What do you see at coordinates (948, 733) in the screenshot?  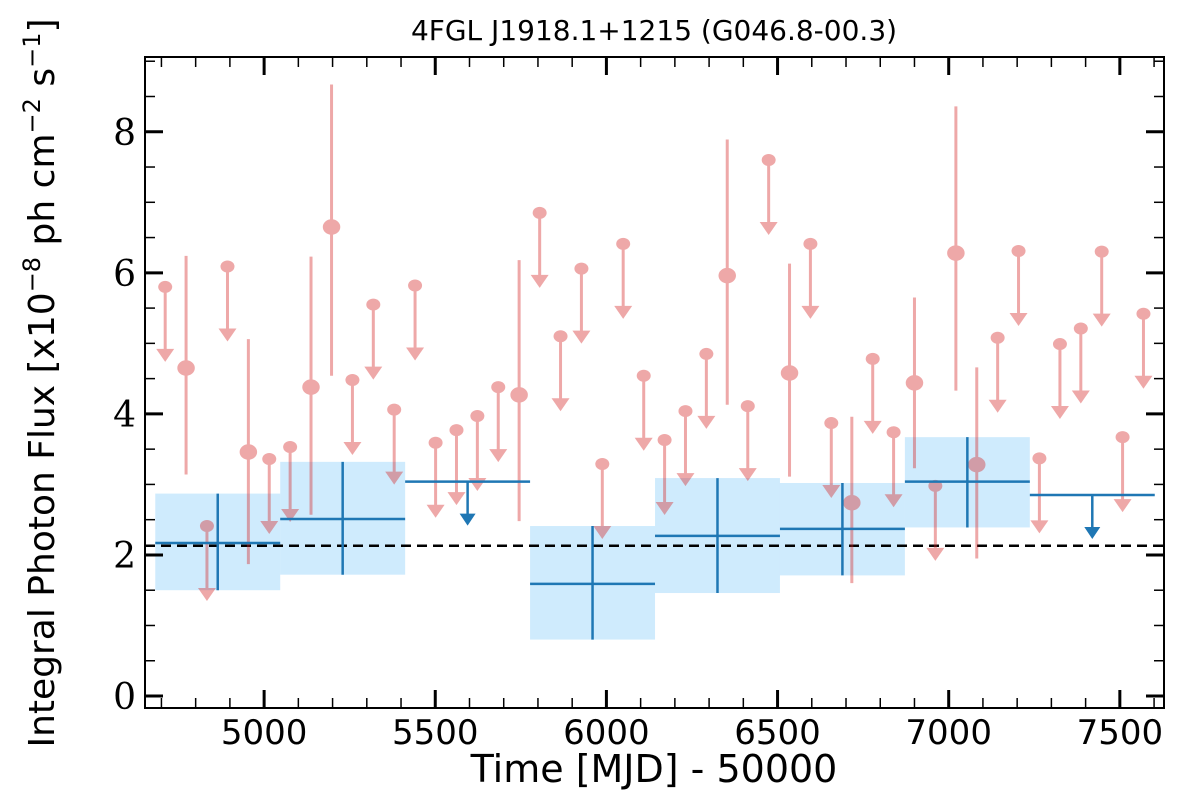 I see `x-tick-label: 7000` at bounding box center [948, 733].